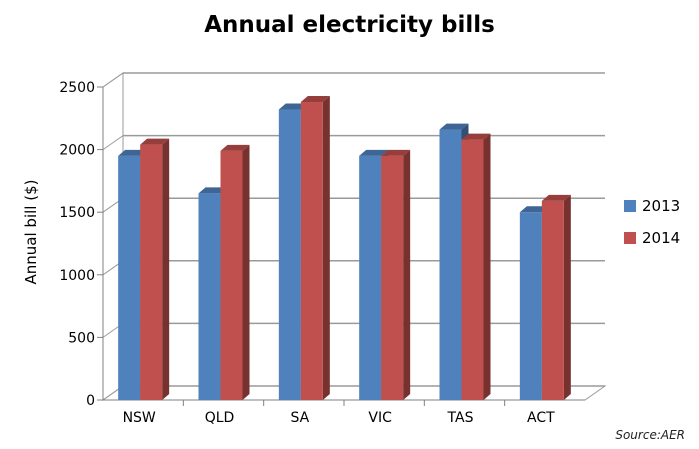 This screenshot has width=699, height=449. What do you see at coordinates (460, 418) in the screenshot?
I see `x-tick-label-tas: TAS` at bounding box center [460, 418].